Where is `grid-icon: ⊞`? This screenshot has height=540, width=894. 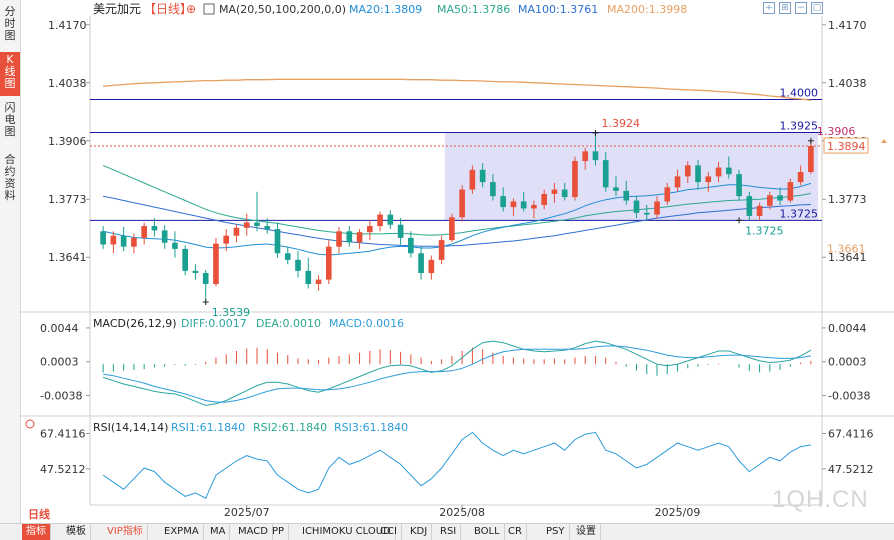 grid-icon: ⊞ is located at coordinates (785, 8).